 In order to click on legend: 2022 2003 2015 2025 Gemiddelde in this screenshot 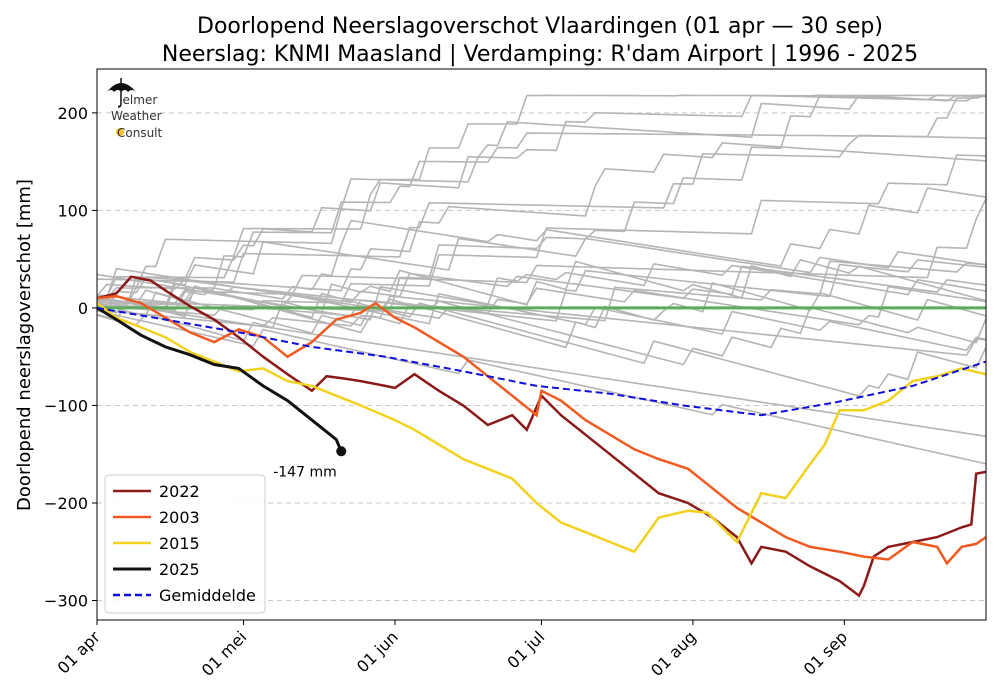, I will do `click(185, 544)`.